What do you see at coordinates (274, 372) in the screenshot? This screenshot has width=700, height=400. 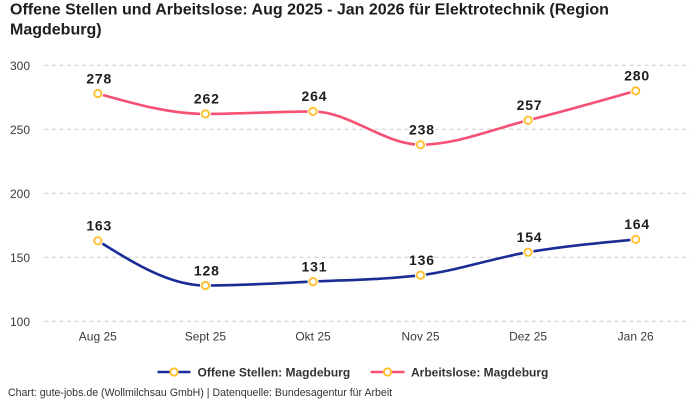 I see `svg-text: Offene Stellen: Magdeburg` at bounding box center [274, 372].